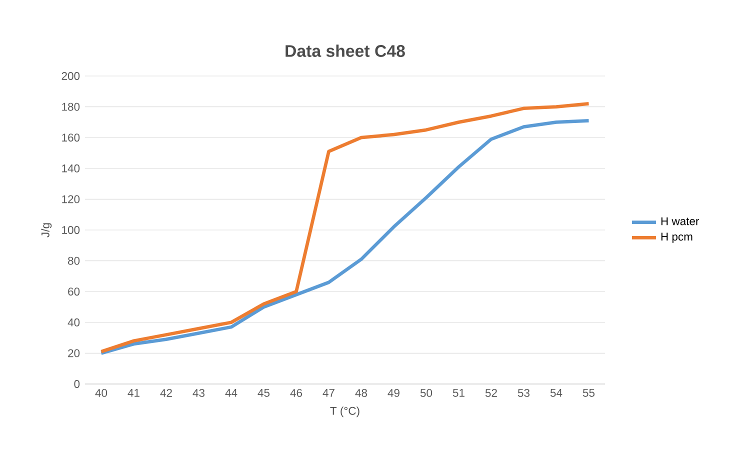  What do you see at coordinates (71, 230) in the screenshot?
I see `y-tick-label: 100` at bounding box center [71, 230].